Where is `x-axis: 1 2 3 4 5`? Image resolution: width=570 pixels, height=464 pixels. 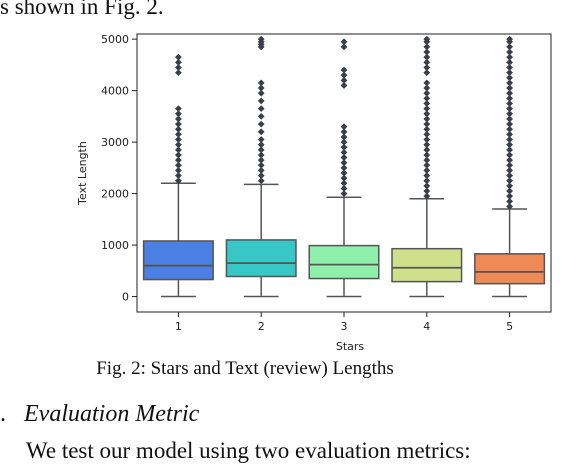 x-axis: 1 2 3 4 5 is located at coordinates (344, 322).